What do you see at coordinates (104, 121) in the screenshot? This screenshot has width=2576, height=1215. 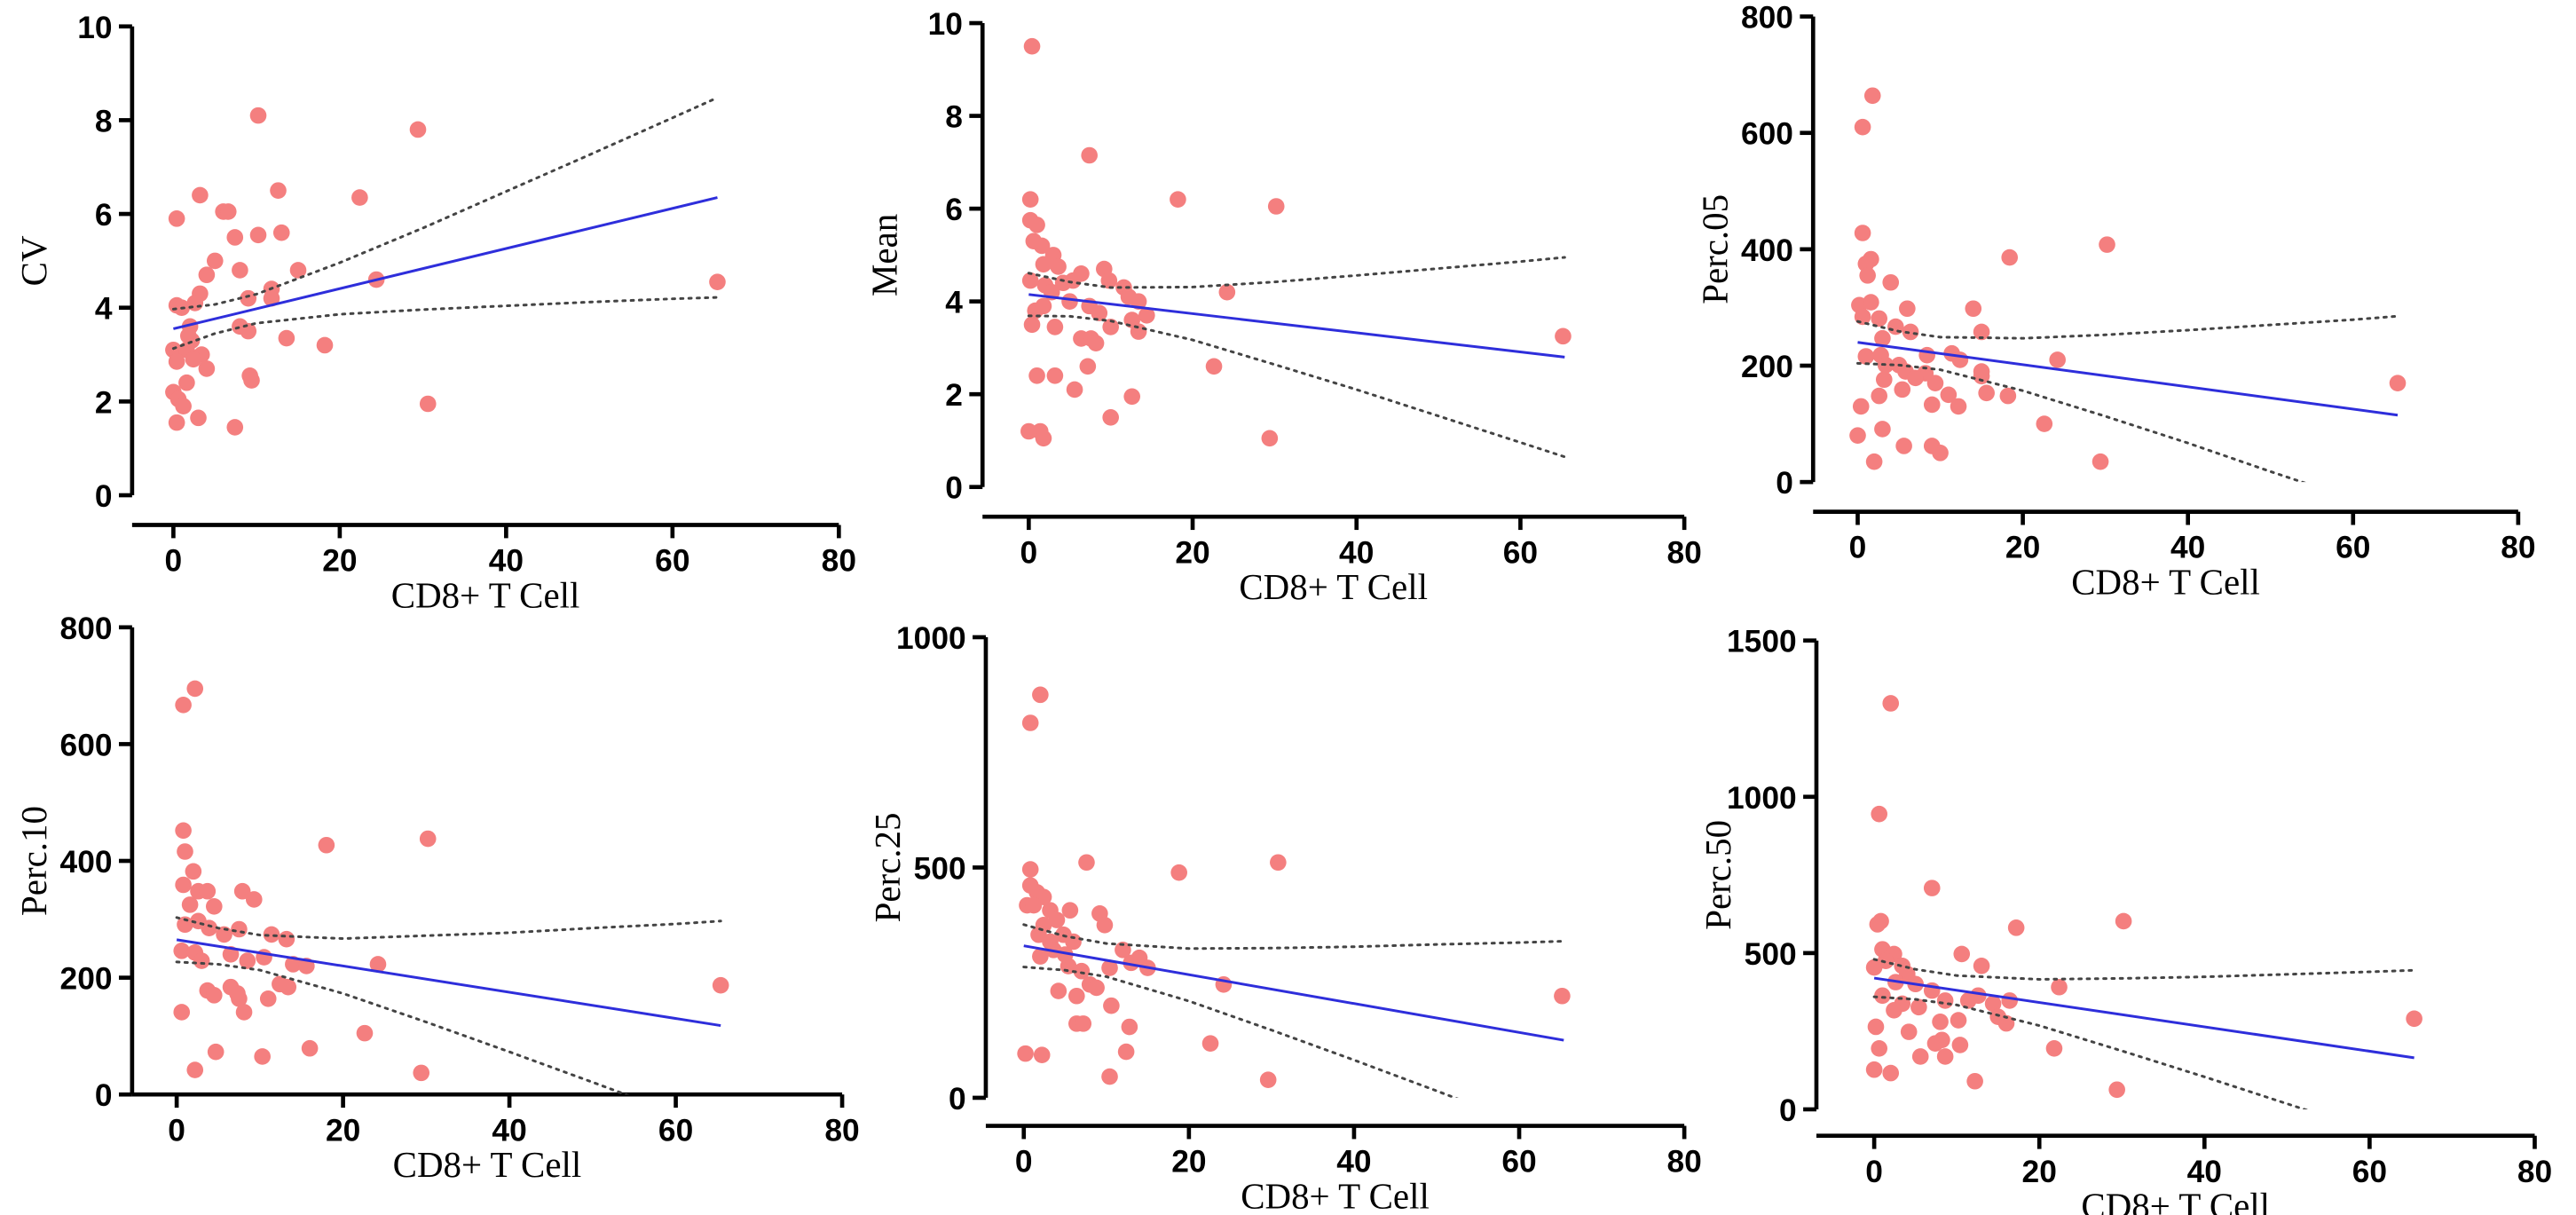 I see `y-tick-label: 8` at bounding box center [104, 121].